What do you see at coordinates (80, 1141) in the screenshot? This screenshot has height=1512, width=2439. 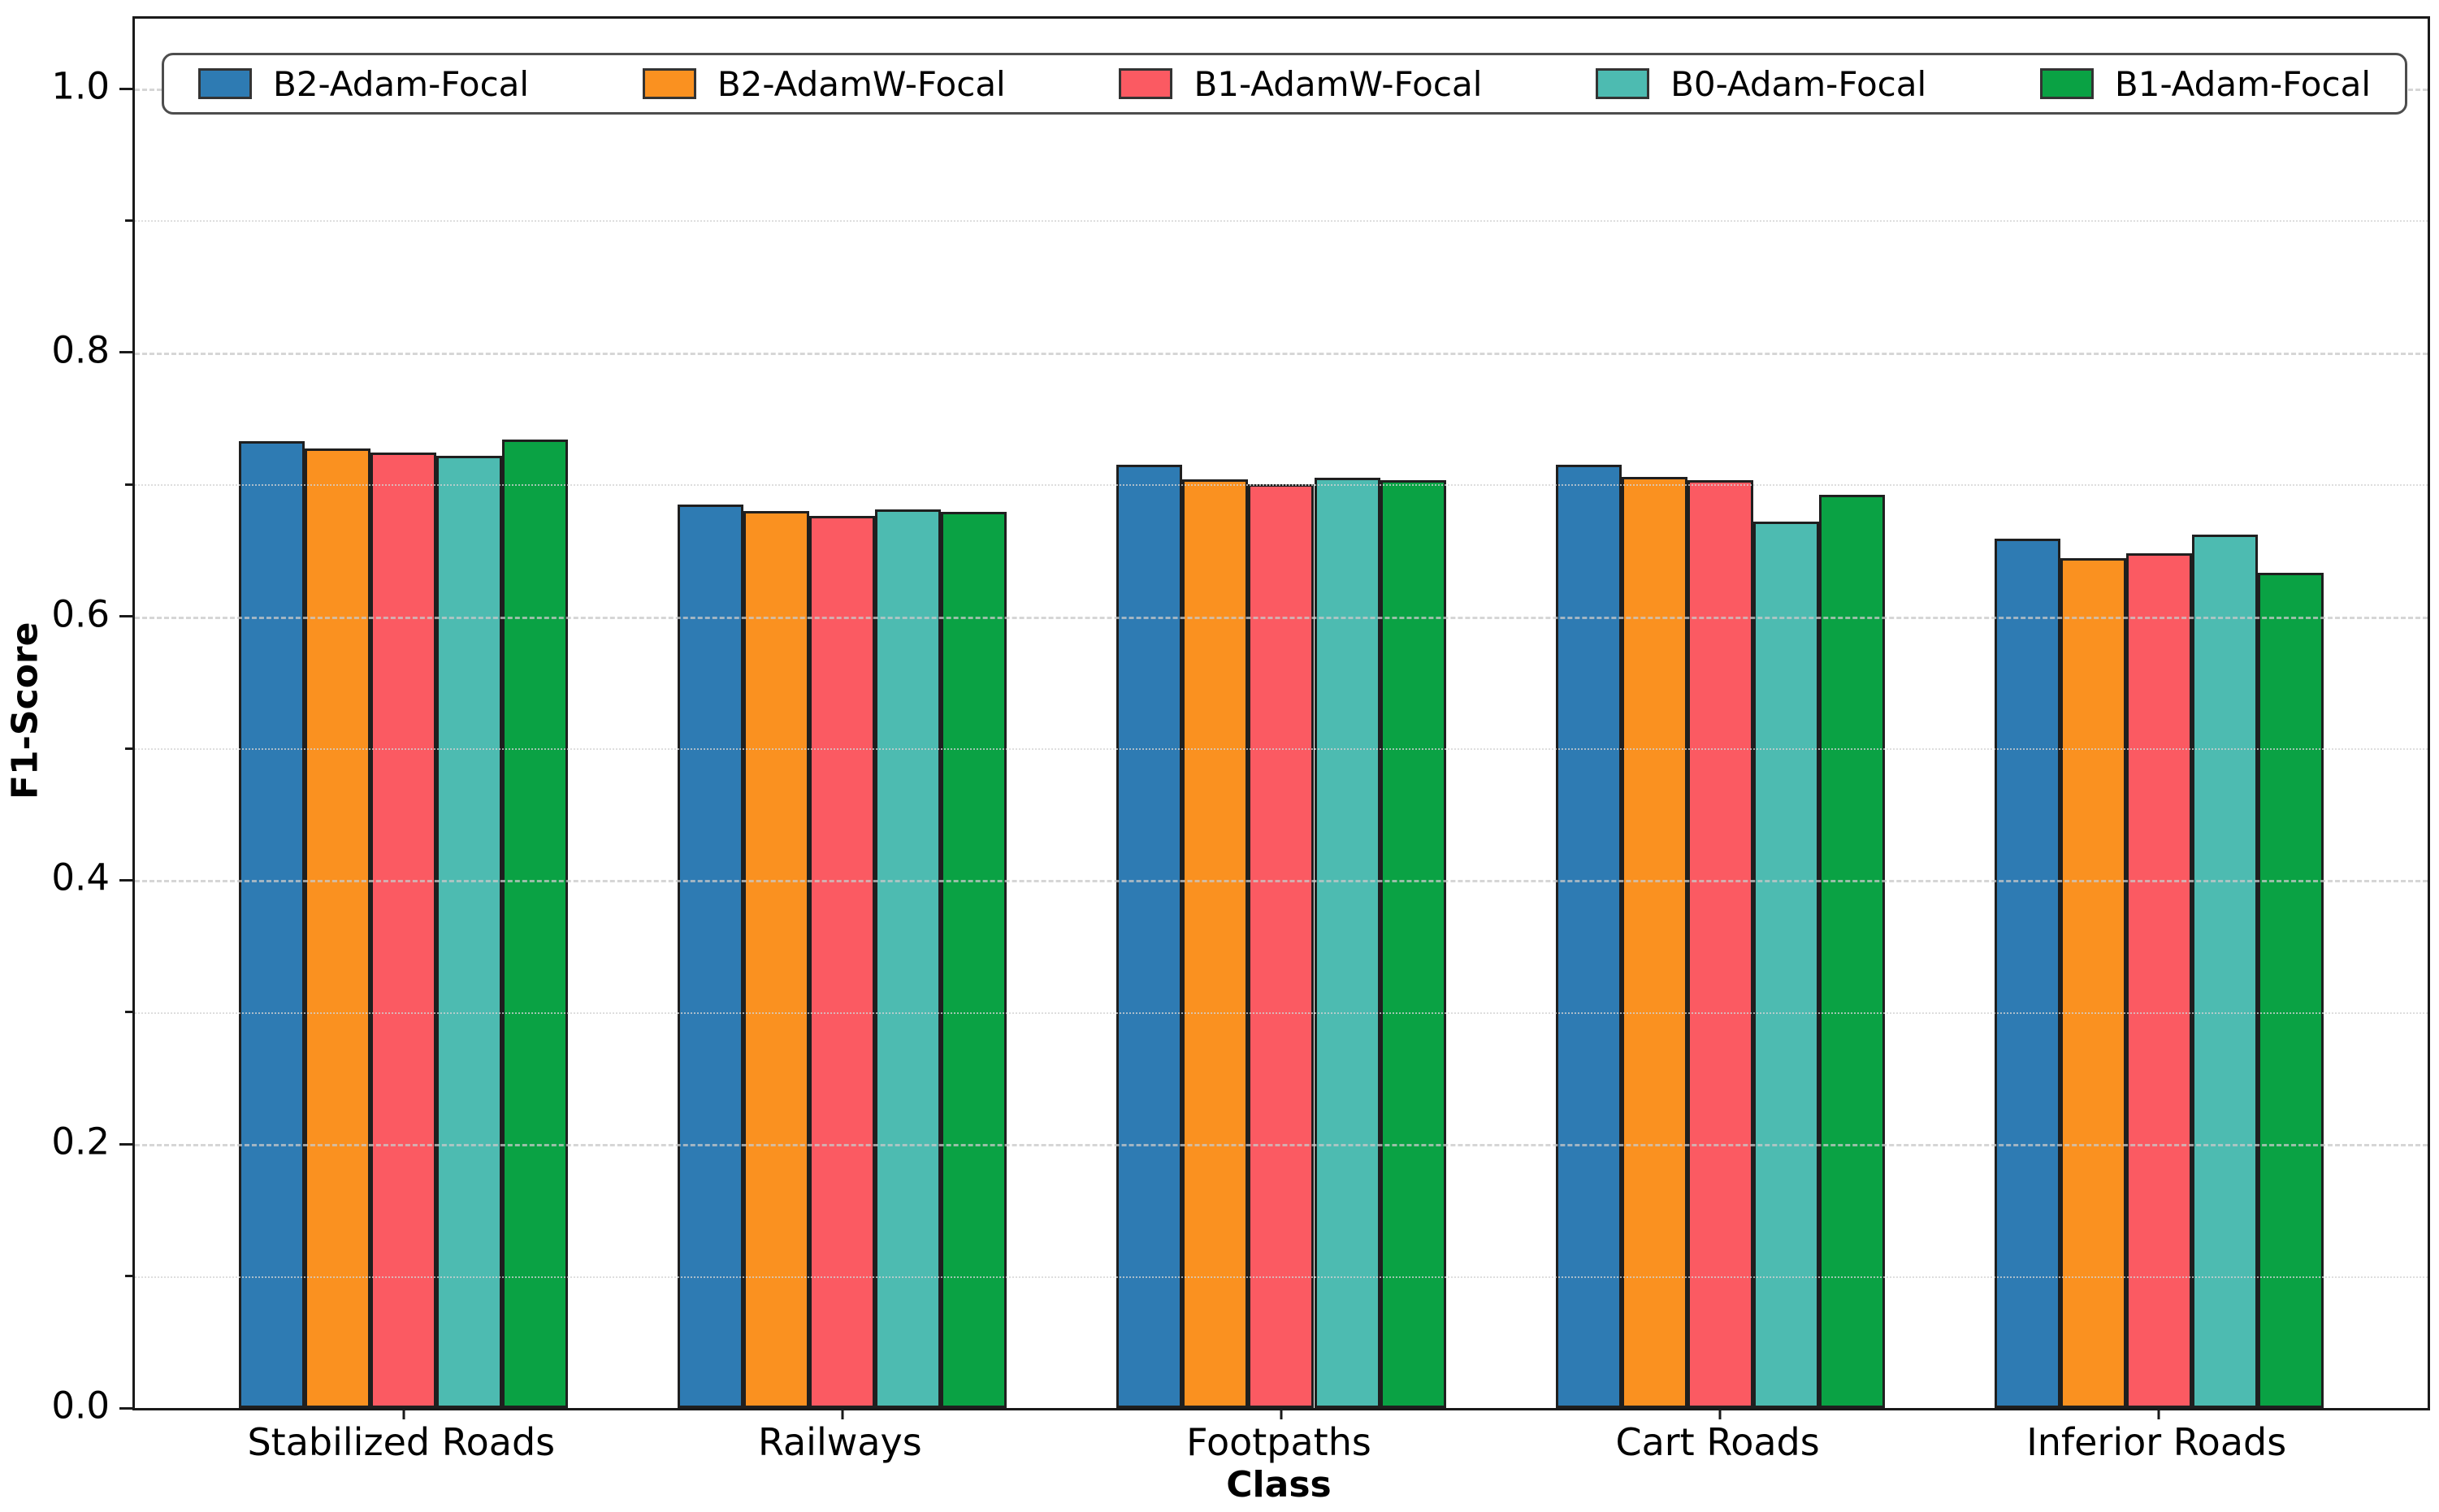 I see `y-tick-label: 0.2` at bounding box center [80, 1141].